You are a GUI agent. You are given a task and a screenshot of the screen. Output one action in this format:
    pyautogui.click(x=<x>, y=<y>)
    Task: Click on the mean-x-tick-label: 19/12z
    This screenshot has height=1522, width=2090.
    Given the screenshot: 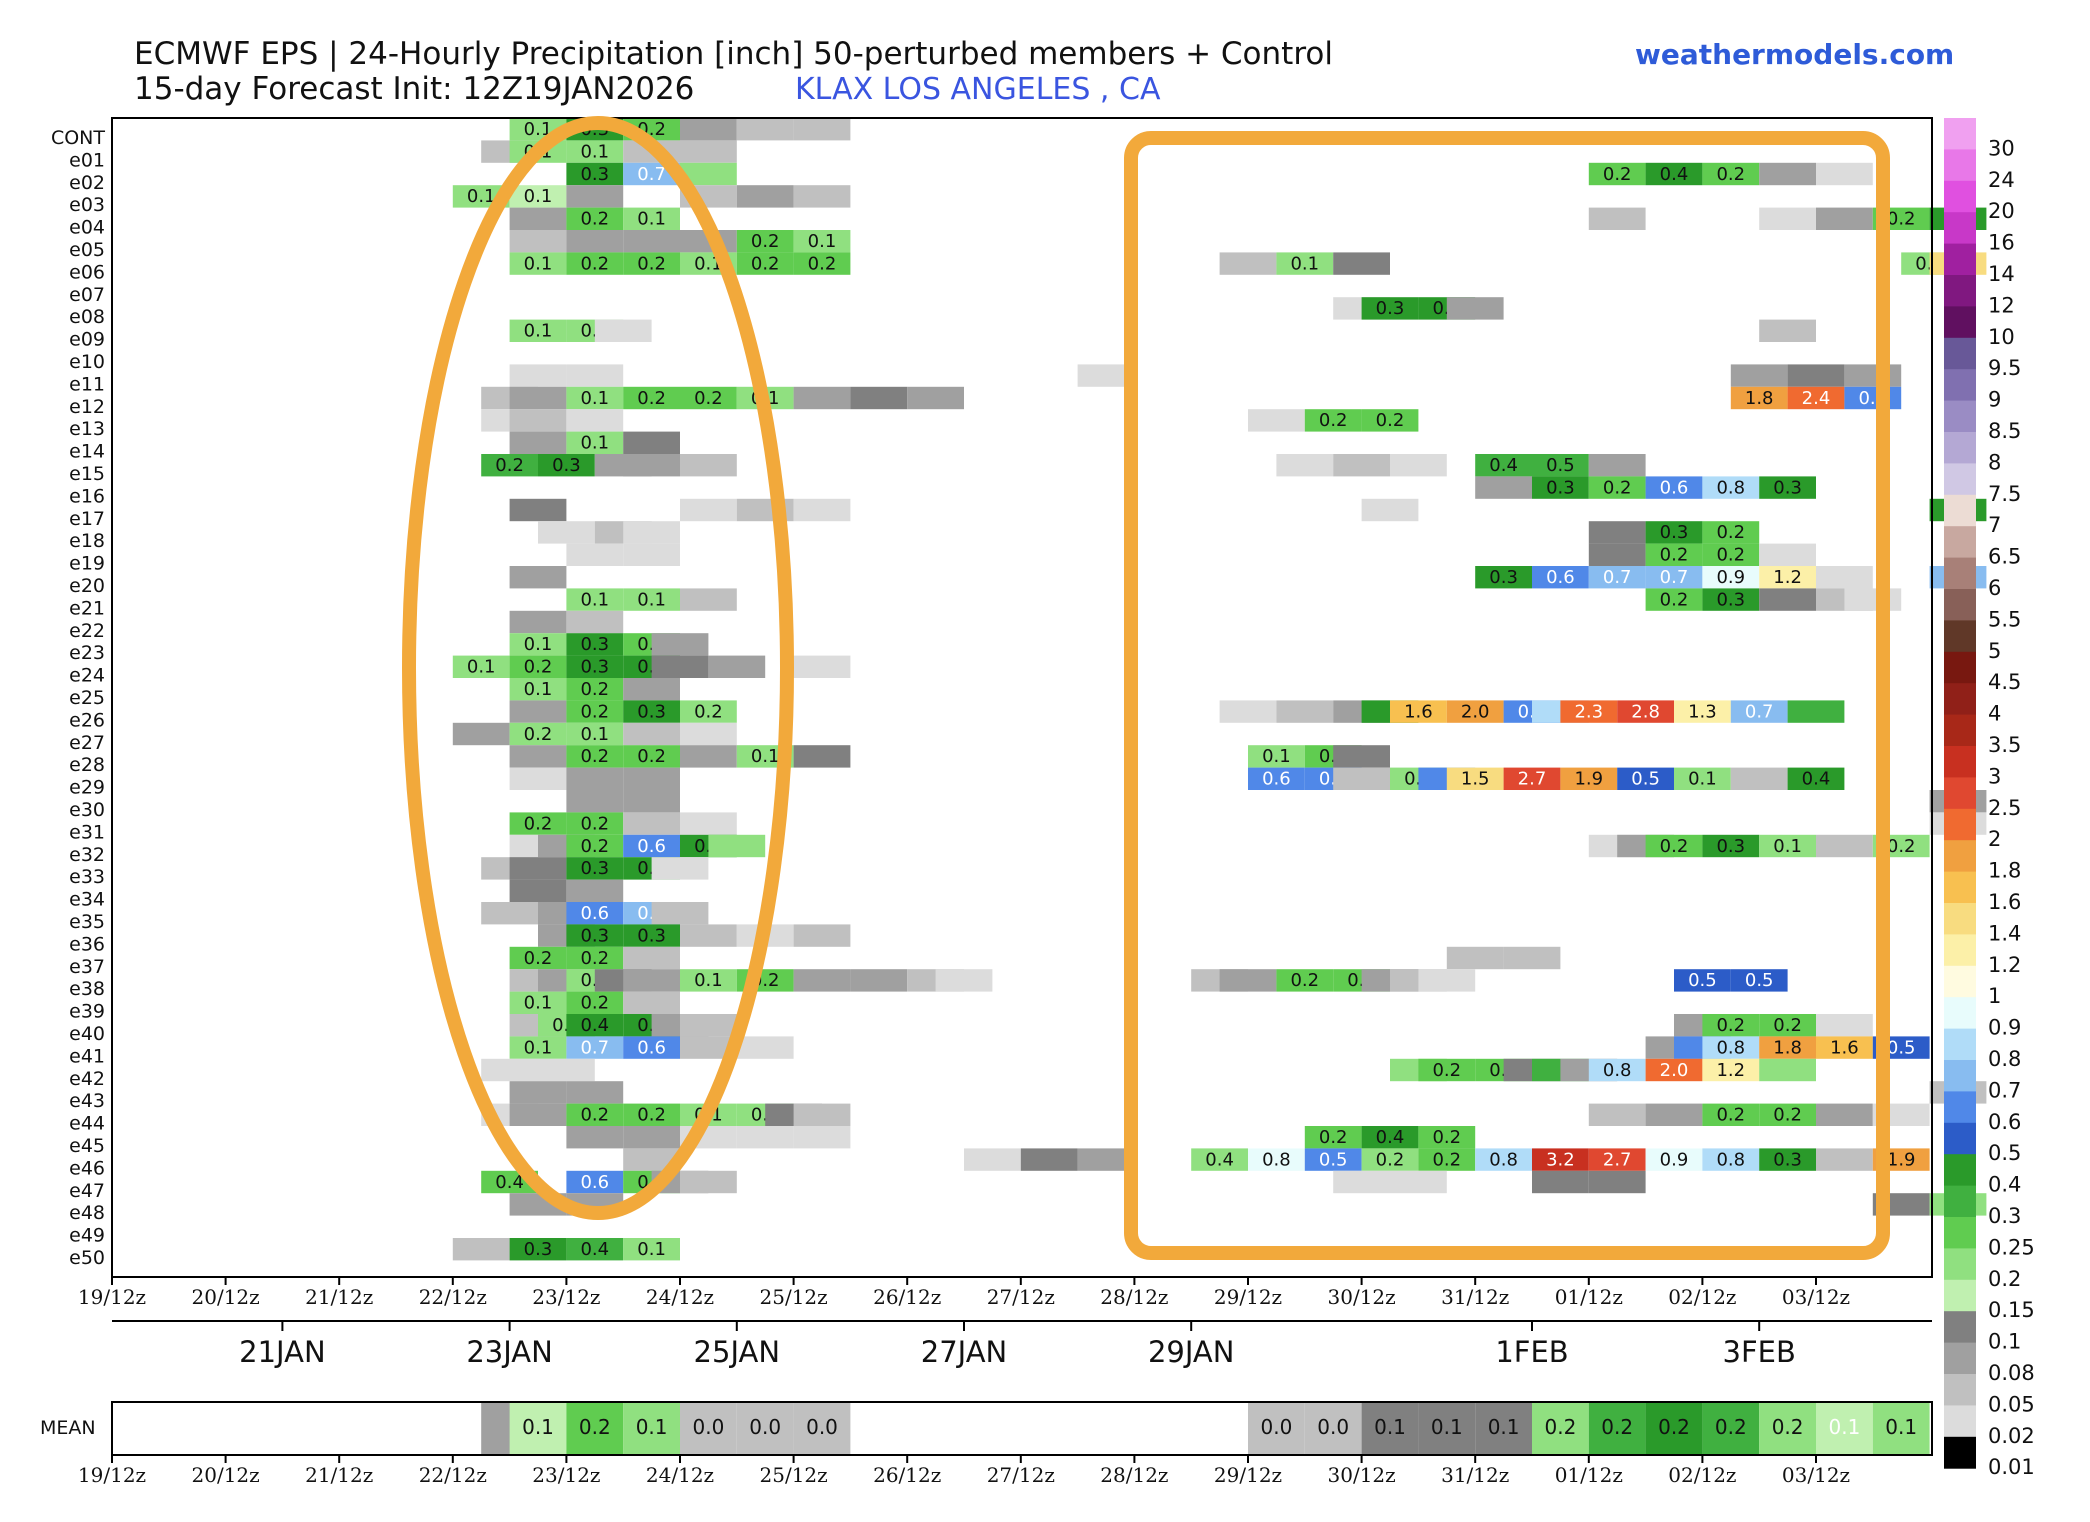 What is the action you would take?
    pyautogui.click(x=112, y=1475)
    